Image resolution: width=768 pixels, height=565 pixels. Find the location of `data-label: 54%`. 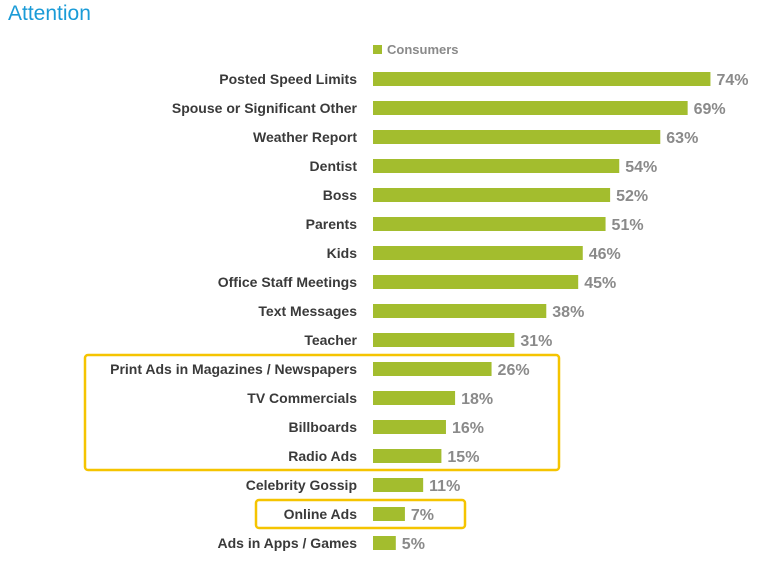

data-label: 54% is located at coordinates (641, 167).